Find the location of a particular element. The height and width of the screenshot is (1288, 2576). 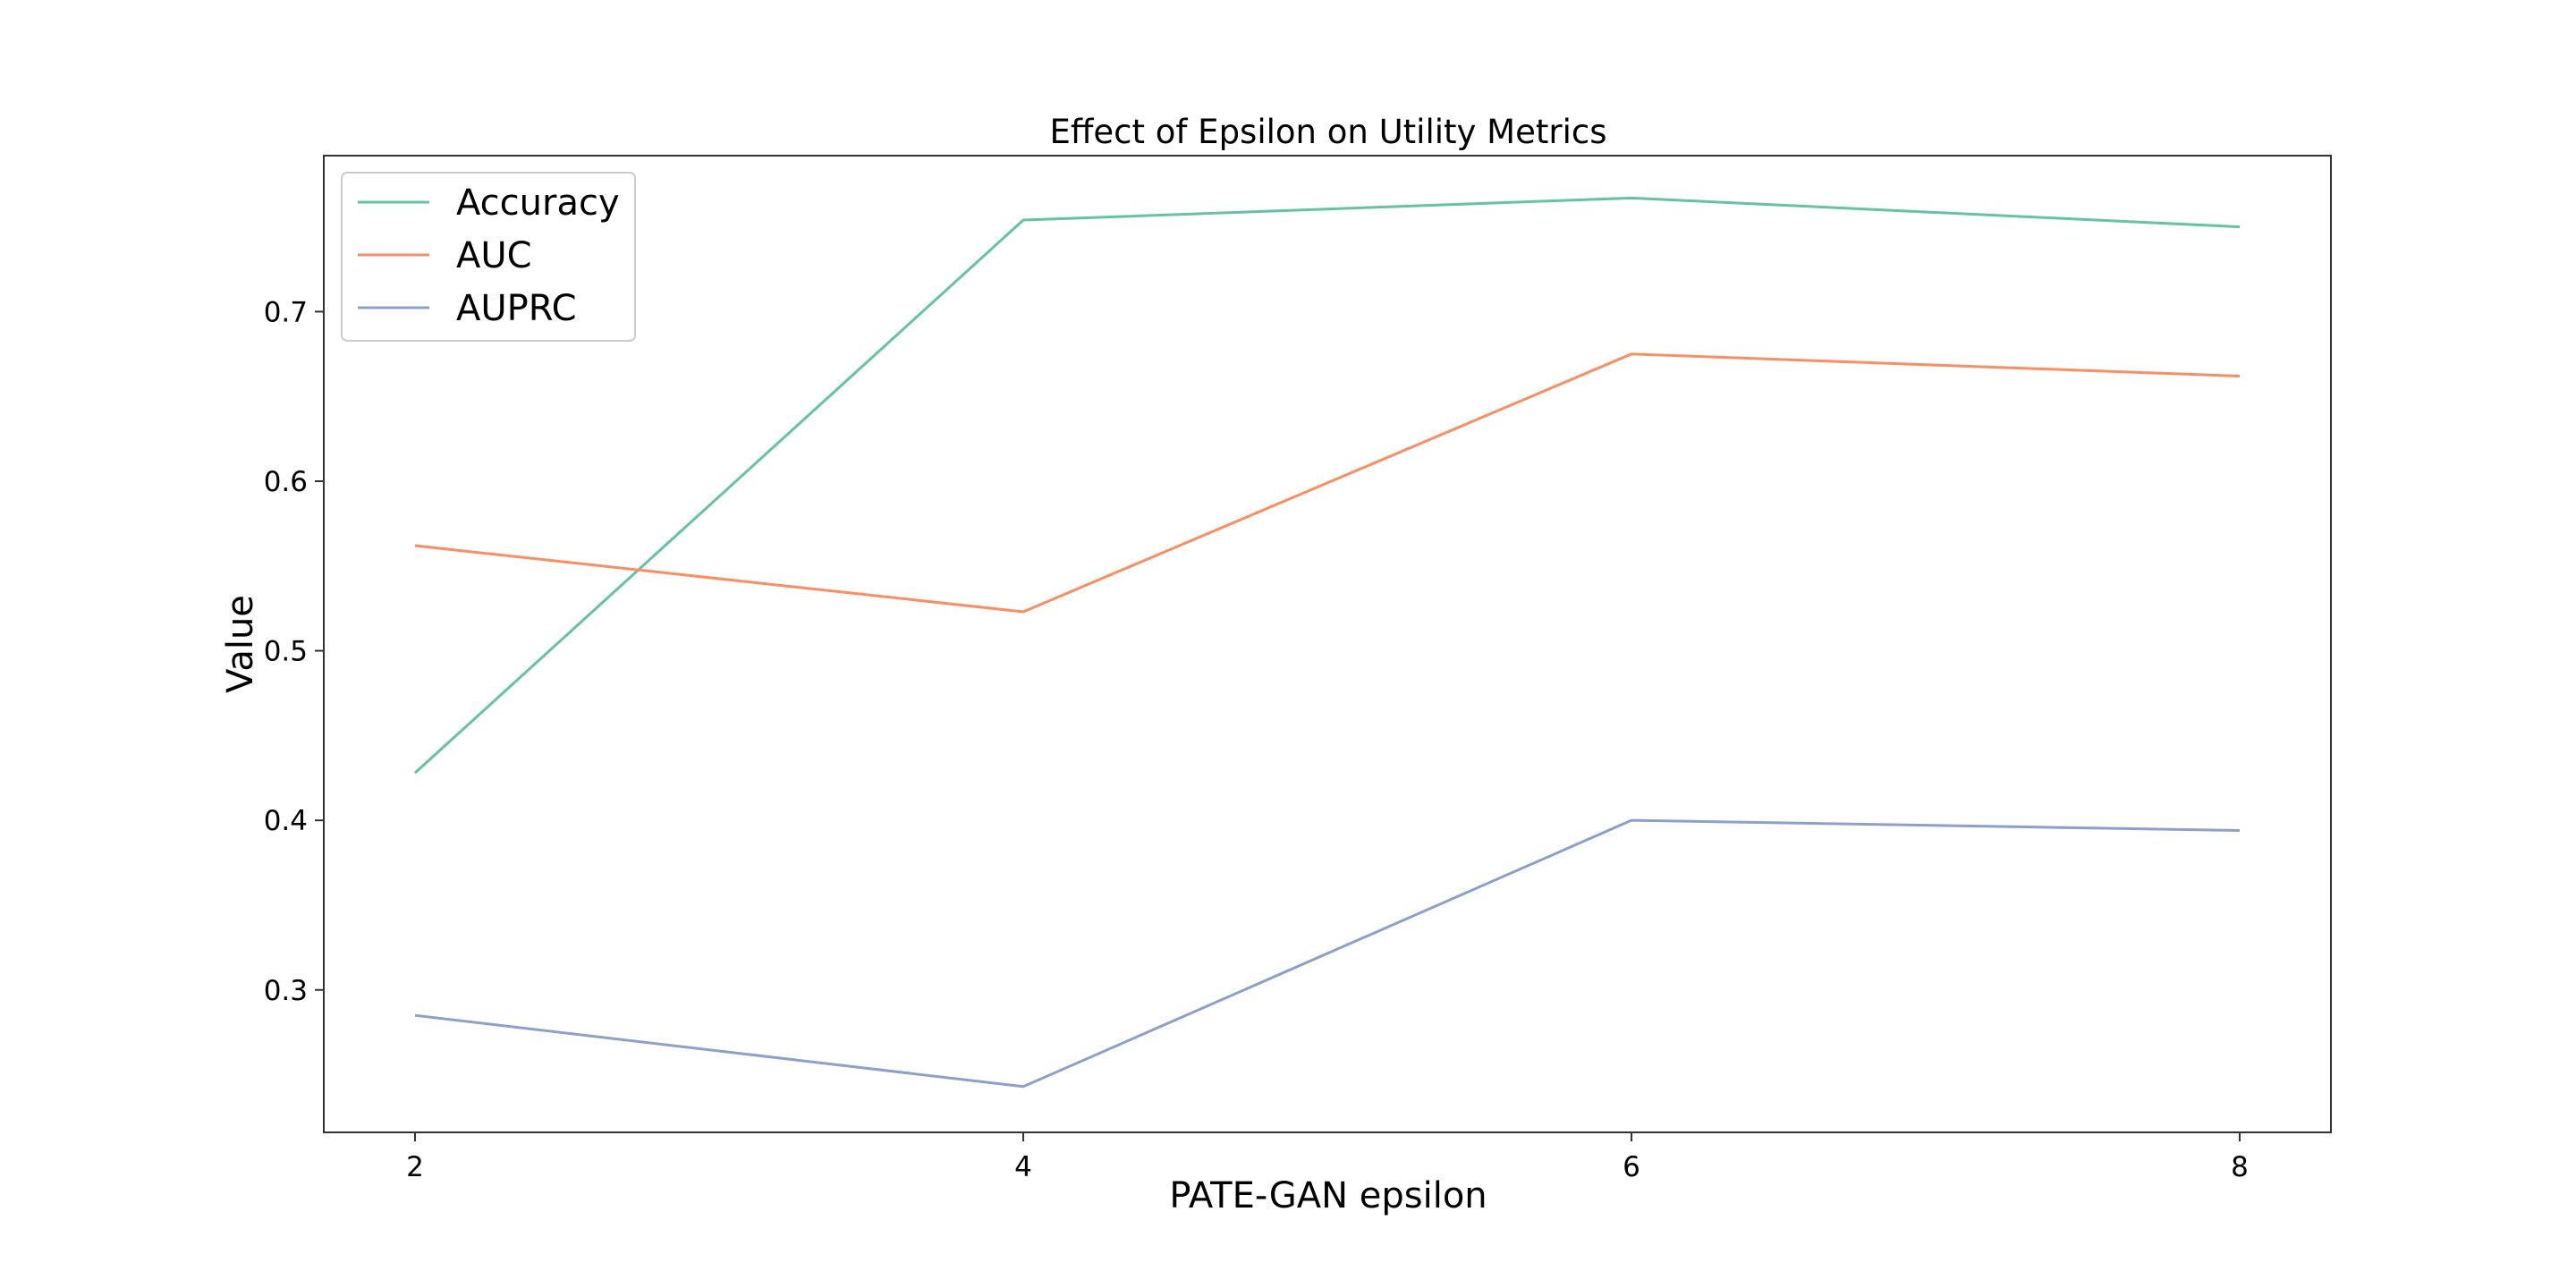

y-tick-label: 0.3 is located at coordinates (286, 991).